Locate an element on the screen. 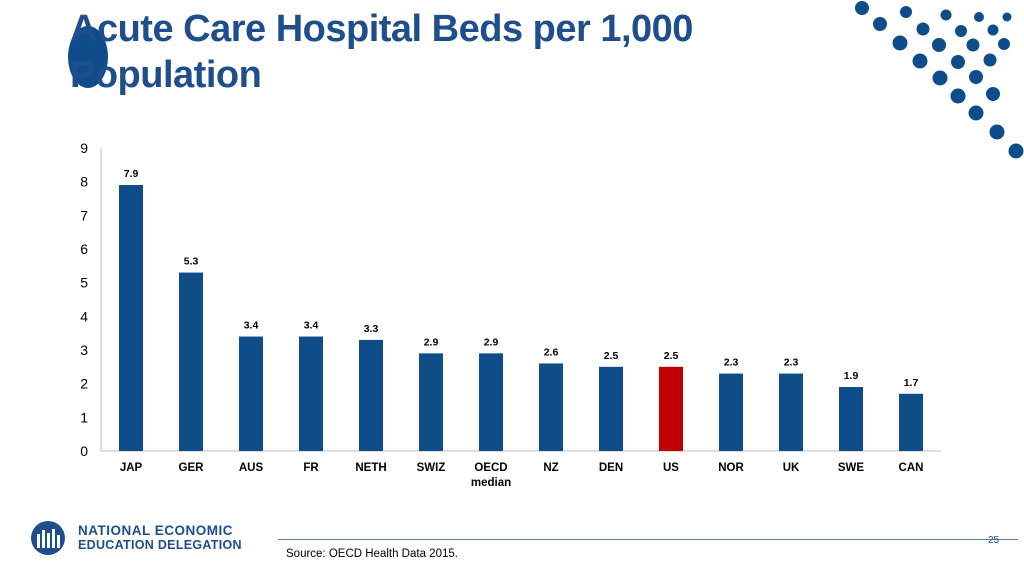 The image size is (1024, 576). brand-name: NATIONAL ECONOMIC EDUCATION DELEGATION is located at coordinates (160, 538).